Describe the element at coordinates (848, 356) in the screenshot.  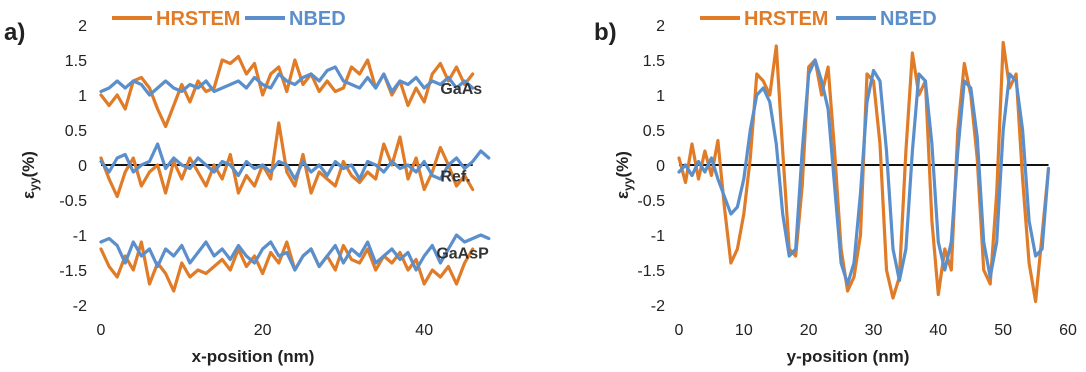
I see `panel-b-xlabel: y-position (nm)` at that location.